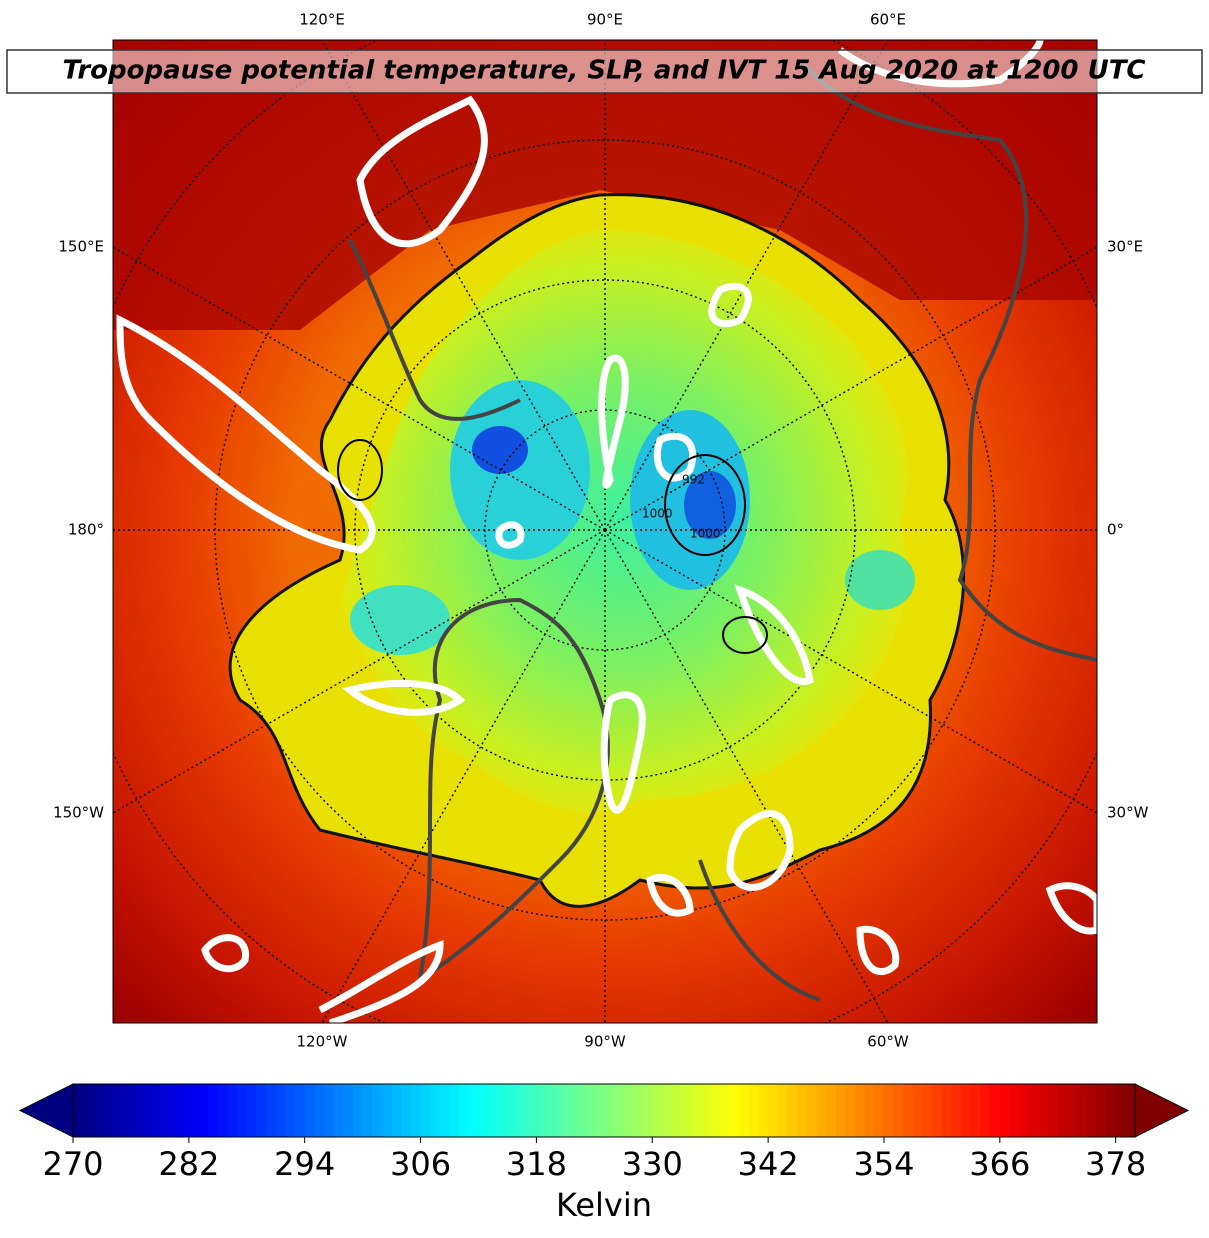 This screenshot has width=1209, height=1238. I want to click on lon-label: 90°W, so click(605, 1042).